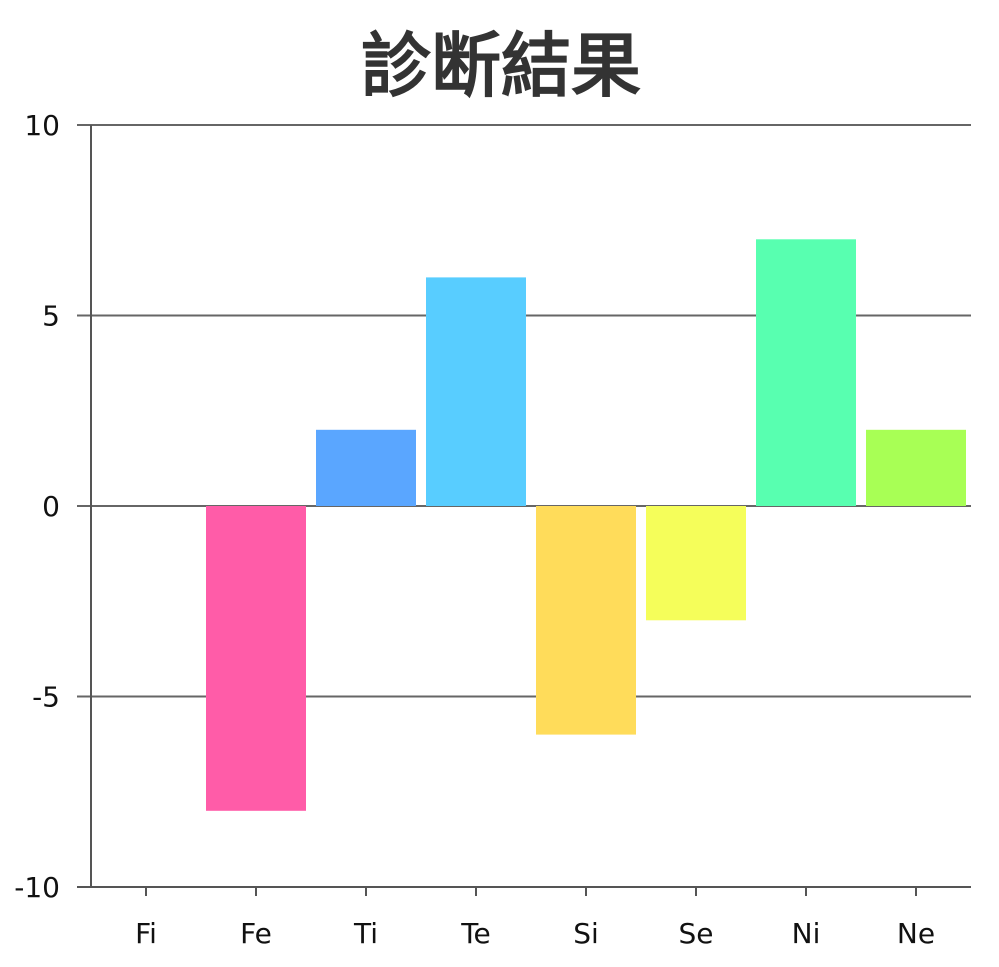 The image size is (999, 967). What do you see at coordinates (535, 933) in the screenshot?
I see `x-tick-labels: Fi Fe Ti Te Si Se Ni Ne` at bounding box center [535, 933].